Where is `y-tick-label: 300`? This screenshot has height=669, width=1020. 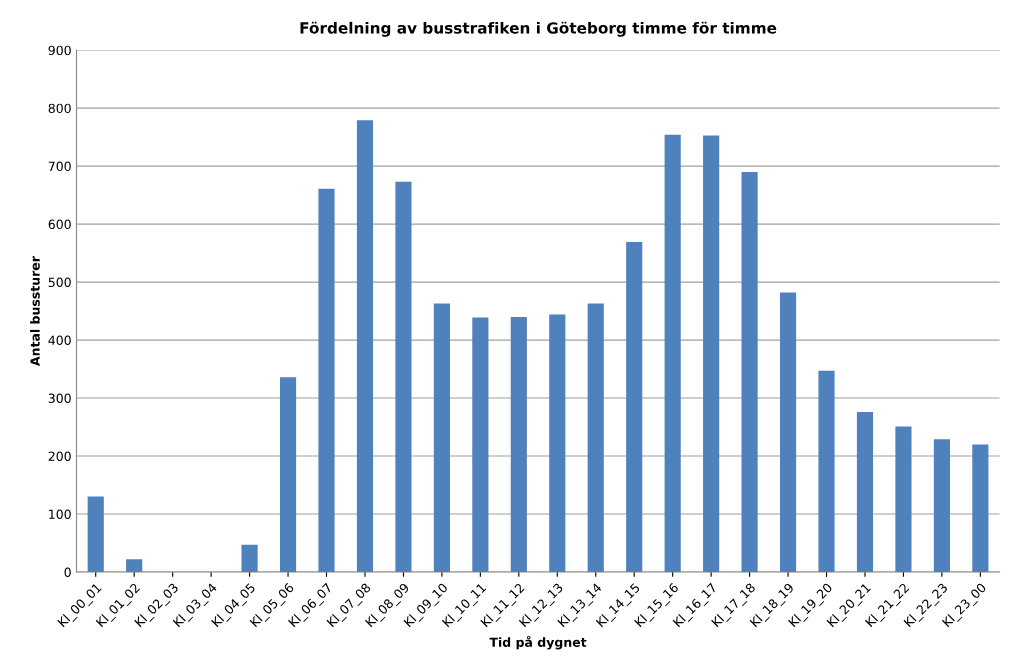
y-tick-label: 300 is located at coordinates (59, 398).